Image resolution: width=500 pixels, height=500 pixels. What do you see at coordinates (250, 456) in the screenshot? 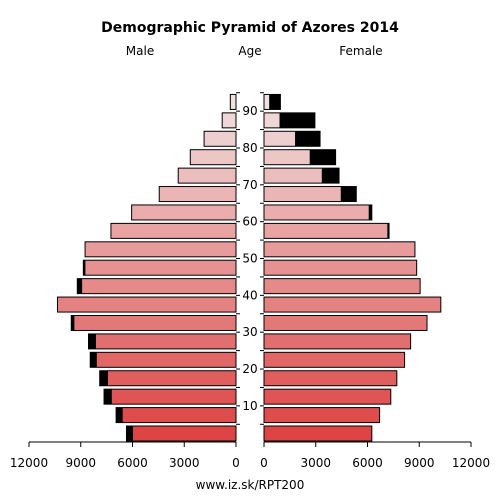
I see `x-axis: 12000 9000 6000 3000 0 0 3000 6000 9000 12000` at bounding box center [250, 456].